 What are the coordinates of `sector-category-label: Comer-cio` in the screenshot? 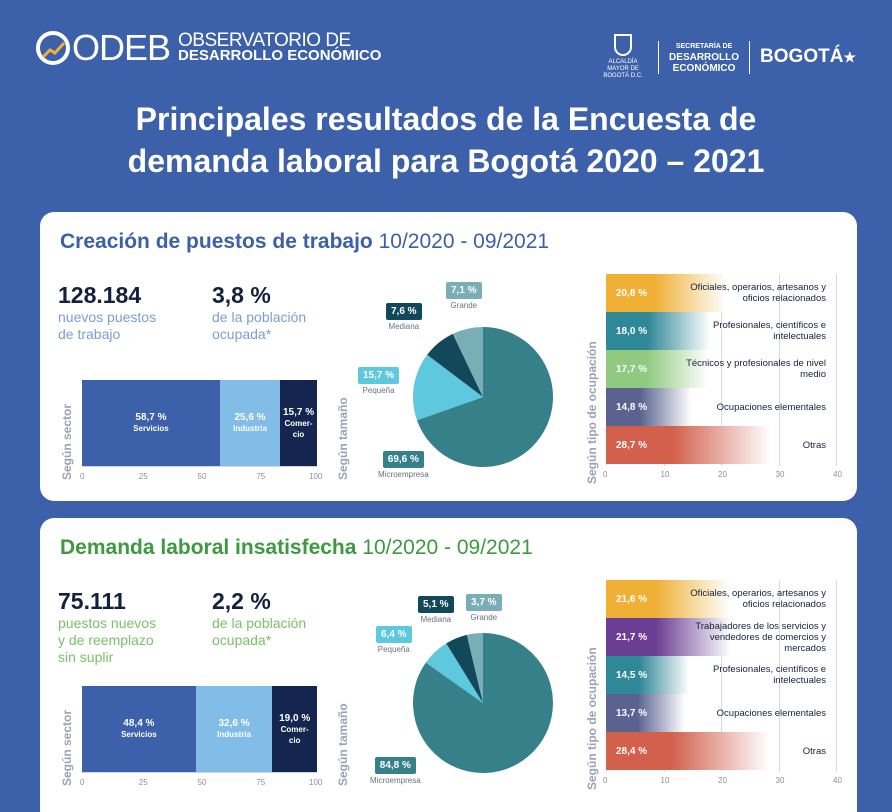 It's located at (294, 734).